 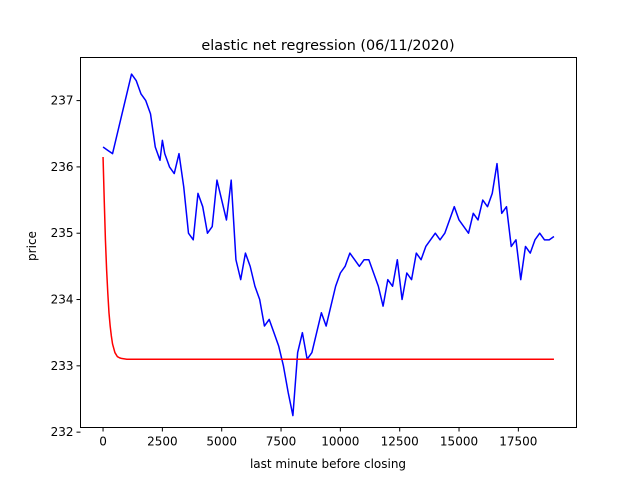 I want to click on y-axis-label: price, so click(x=32, y=246).